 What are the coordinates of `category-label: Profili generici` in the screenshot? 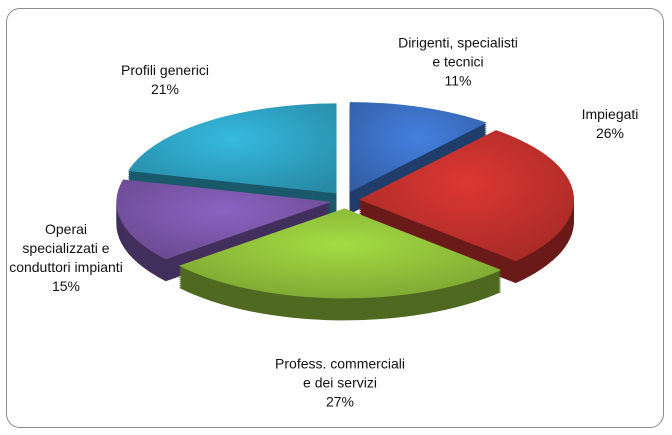 It's located at (165, 70).